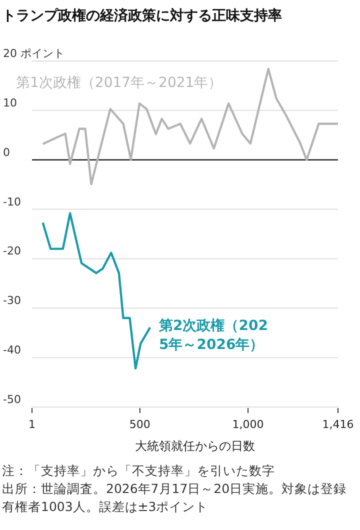 The width and height of the screenshot is (360, 530). I want to click on y-tick-label: -20, so click(12, 251).